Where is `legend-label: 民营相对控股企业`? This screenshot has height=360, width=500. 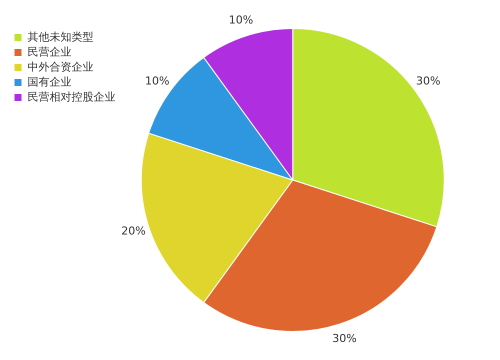
legend-label: 民营相对控股企业 is located at coordinates (72, 97).